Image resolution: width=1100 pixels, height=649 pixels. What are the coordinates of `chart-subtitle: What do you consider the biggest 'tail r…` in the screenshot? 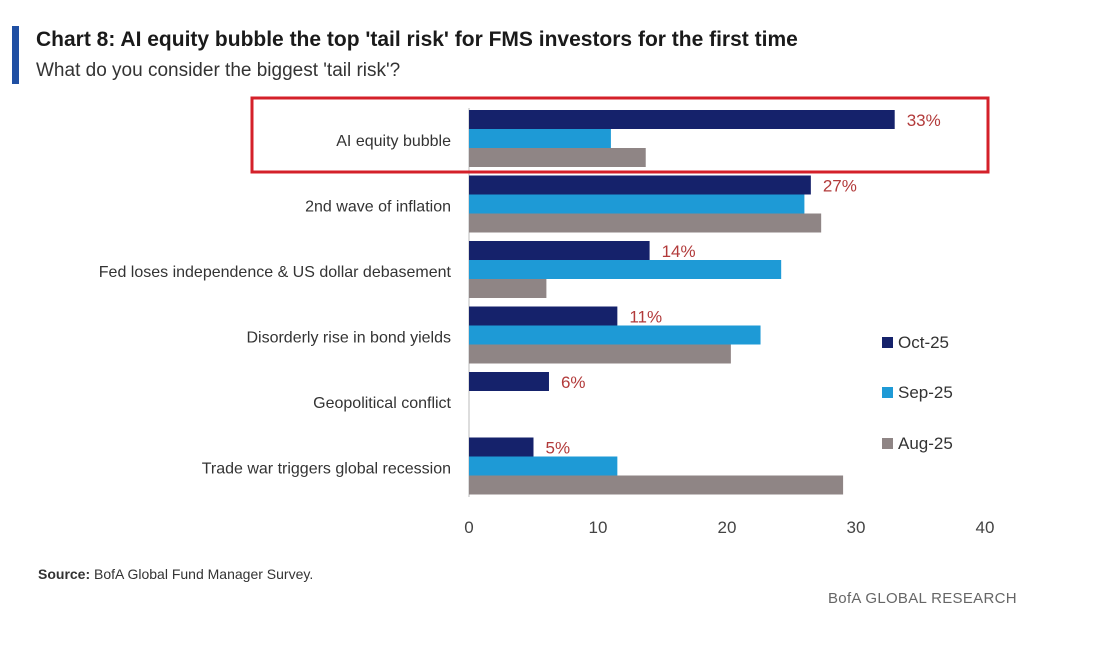 It's located at (218, 70).